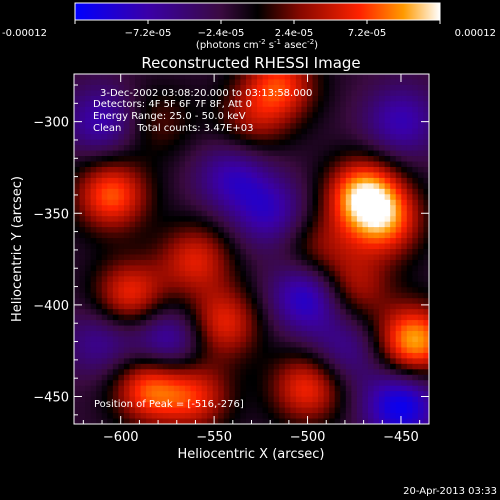 The image size is (500, 500). What do you see at coordinates (173, 128) in the screenshot?
I see `annotation-clean-counts: Clean Total counts: 3.47E+03` at bounding box center [173, 128].